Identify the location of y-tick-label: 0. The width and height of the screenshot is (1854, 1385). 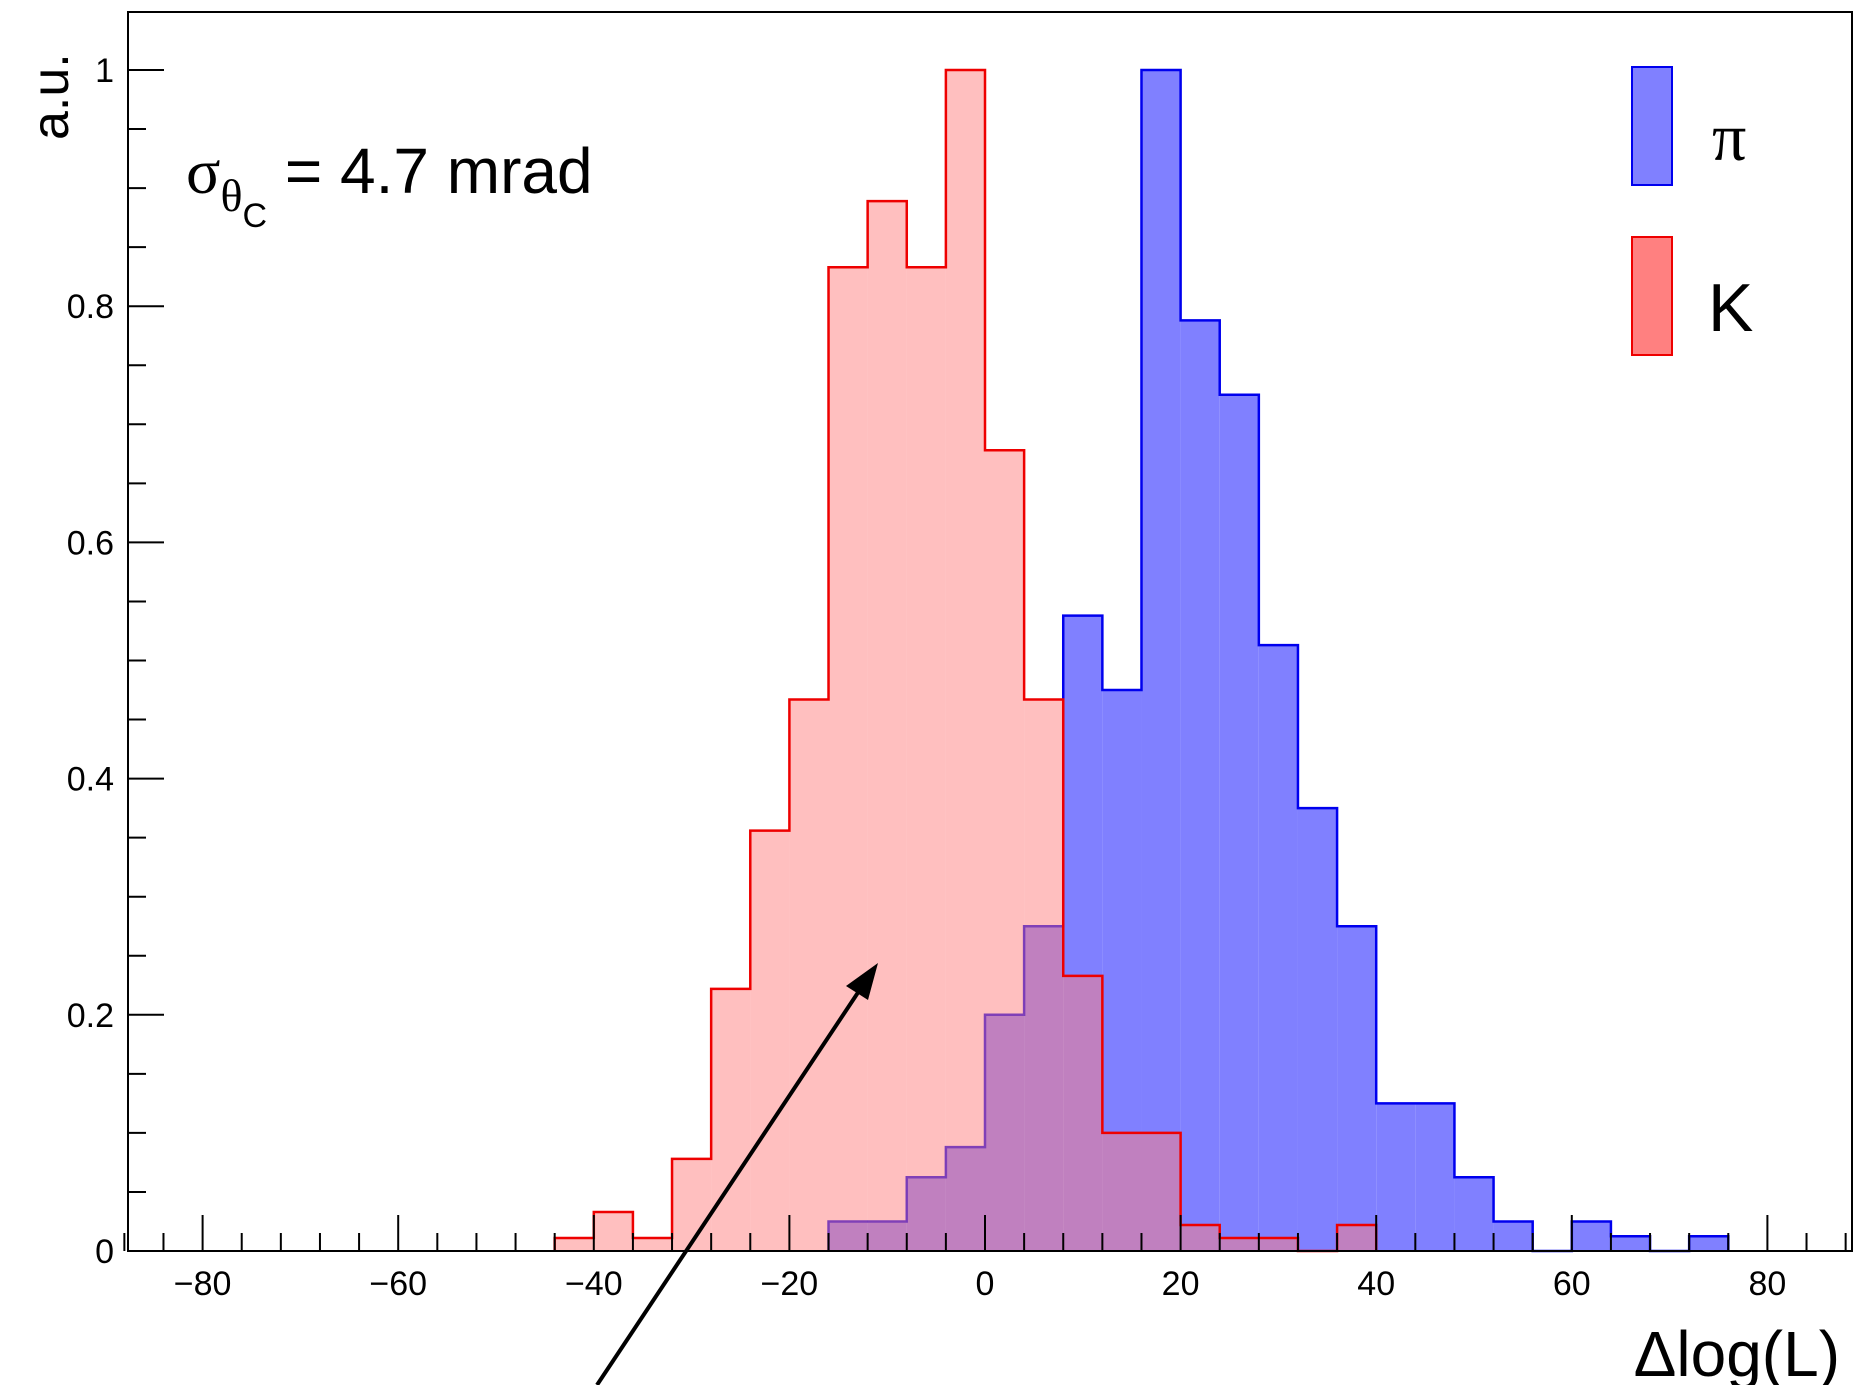
(104, 1252).